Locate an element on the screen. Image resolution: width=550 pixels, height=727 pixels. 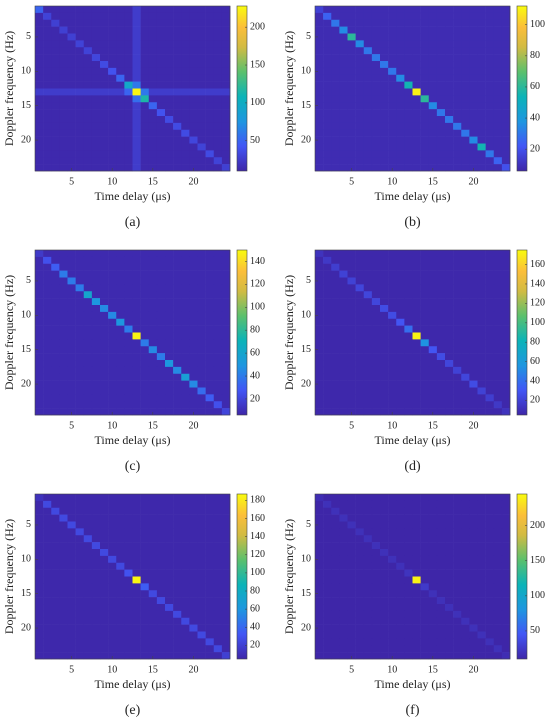
plot-frame is located at coordinates (412, 332).